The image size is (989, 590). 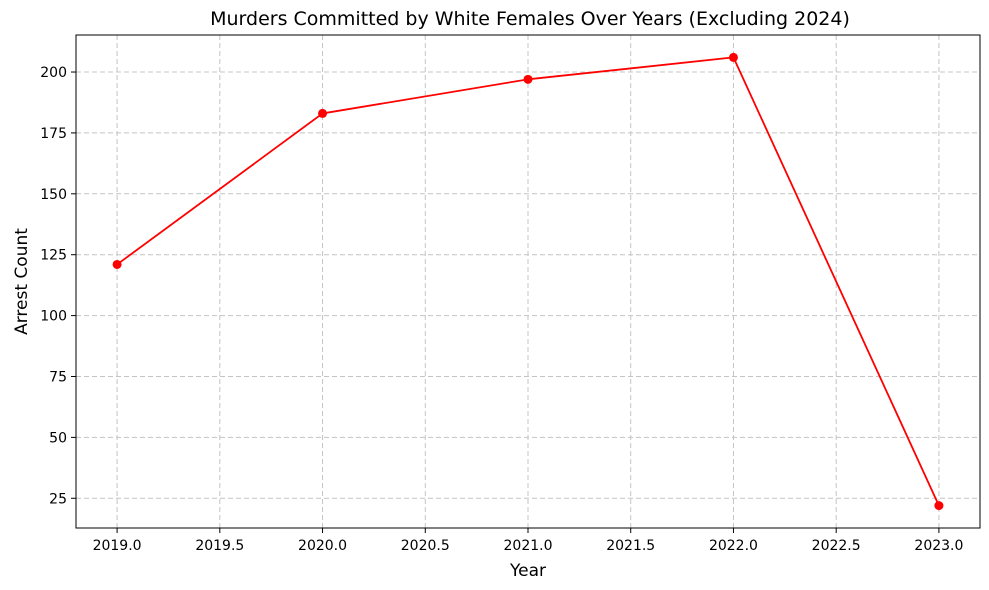 What do you see at coordinates (630, 546) in the screenshot?
I see `x-tick-label: 2021.5` at bounding box center [630, 546].